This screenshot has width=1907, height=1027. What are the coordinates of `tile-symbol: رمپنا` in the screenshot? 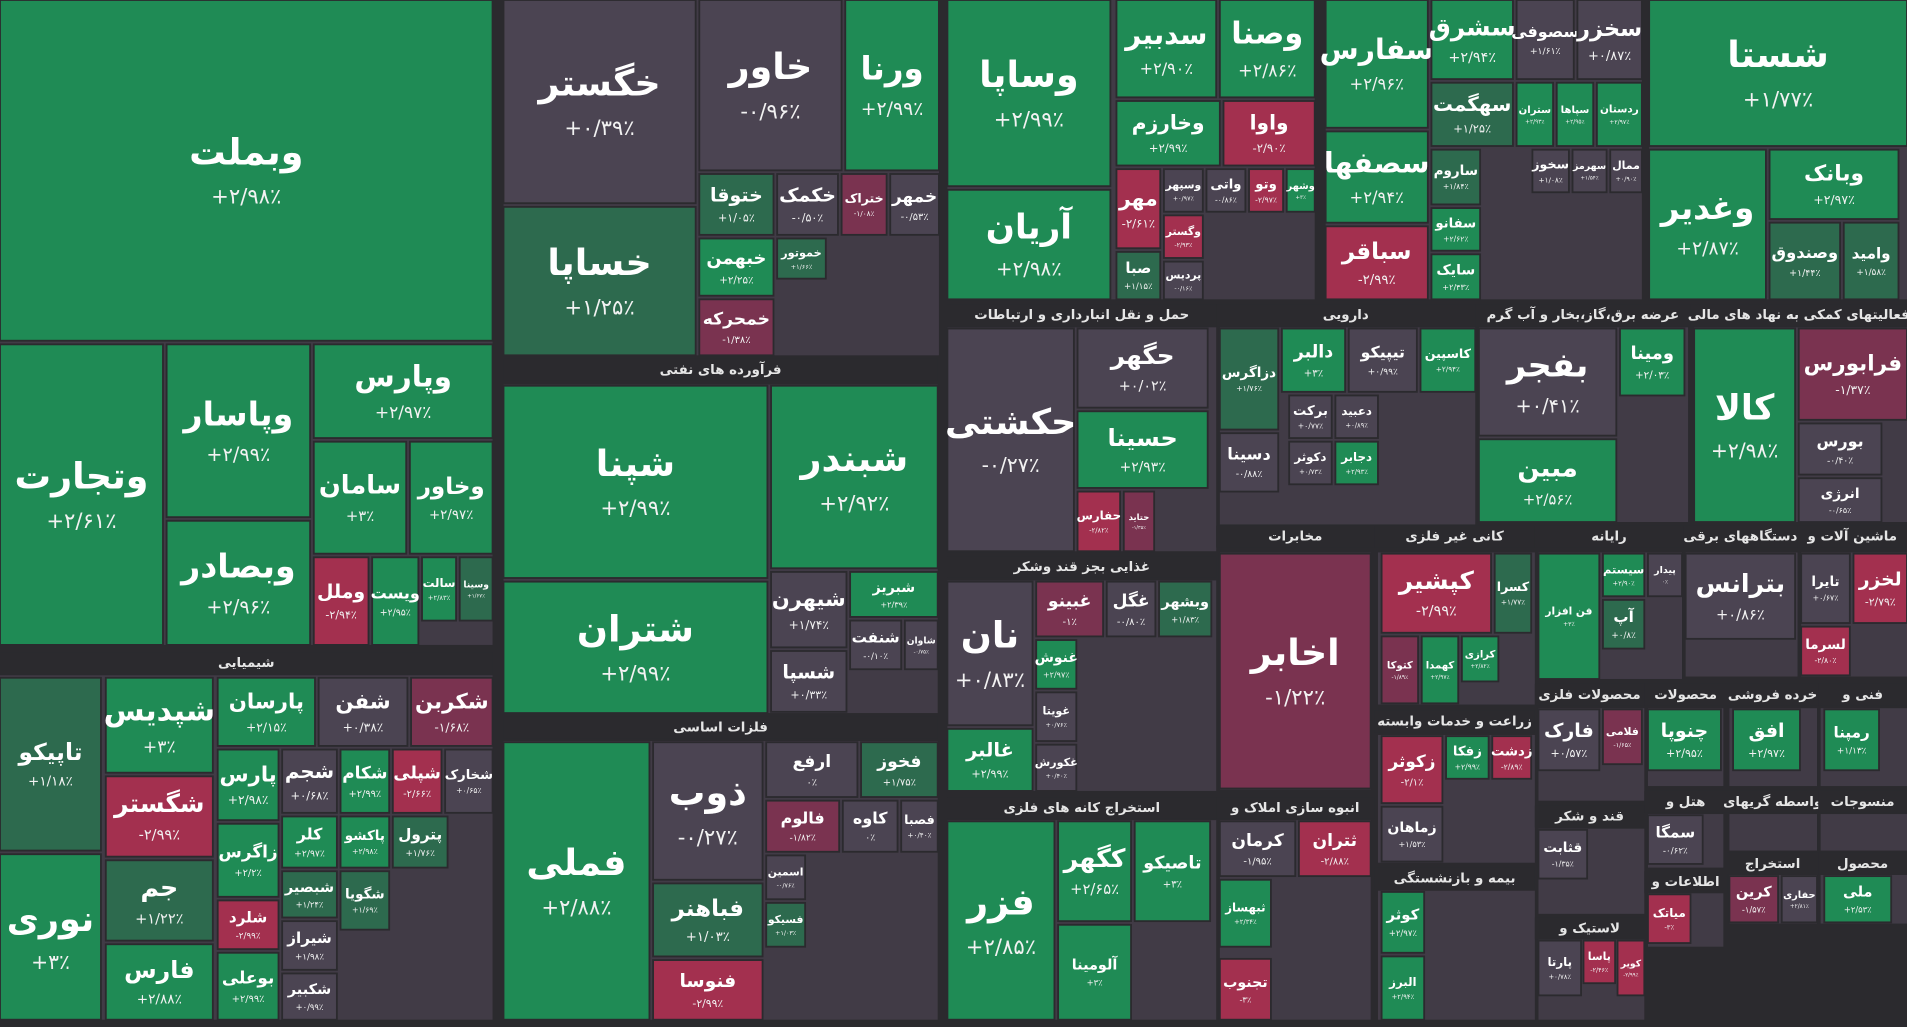 It's located at (1852, 732).